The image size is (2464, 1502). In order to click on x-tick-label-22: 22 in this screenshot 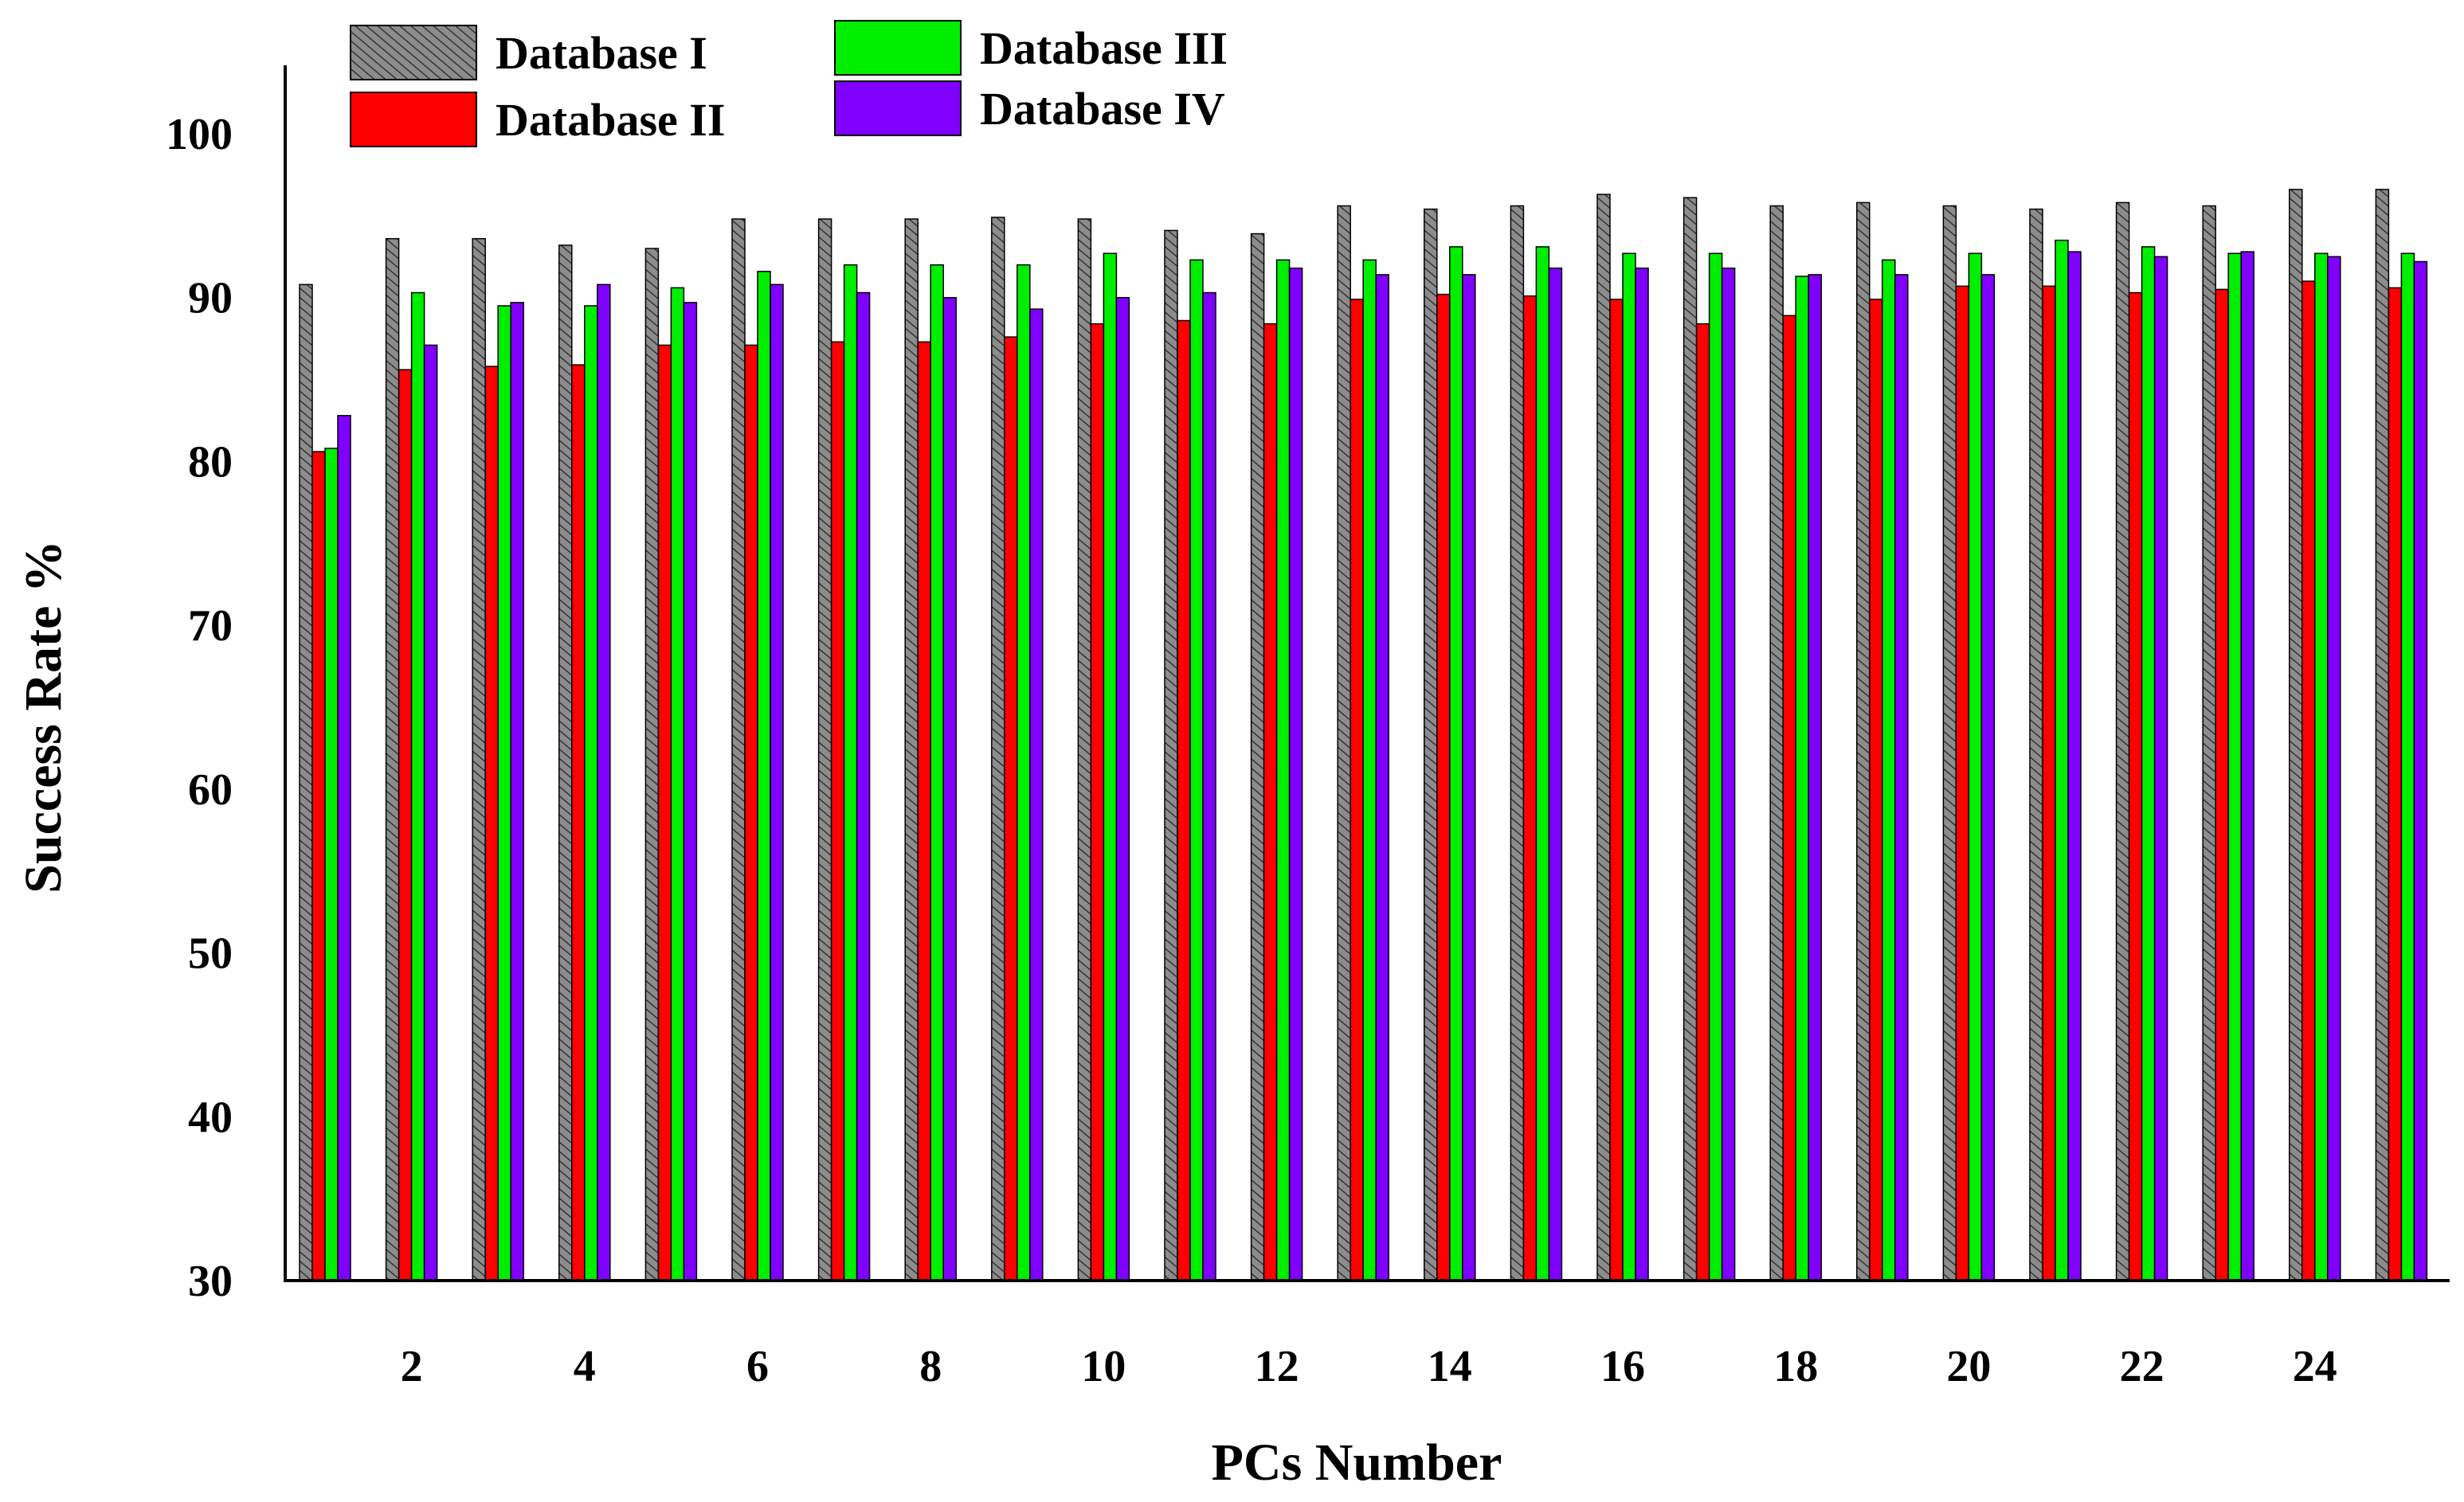, I will do `click(2142, 1366)`.